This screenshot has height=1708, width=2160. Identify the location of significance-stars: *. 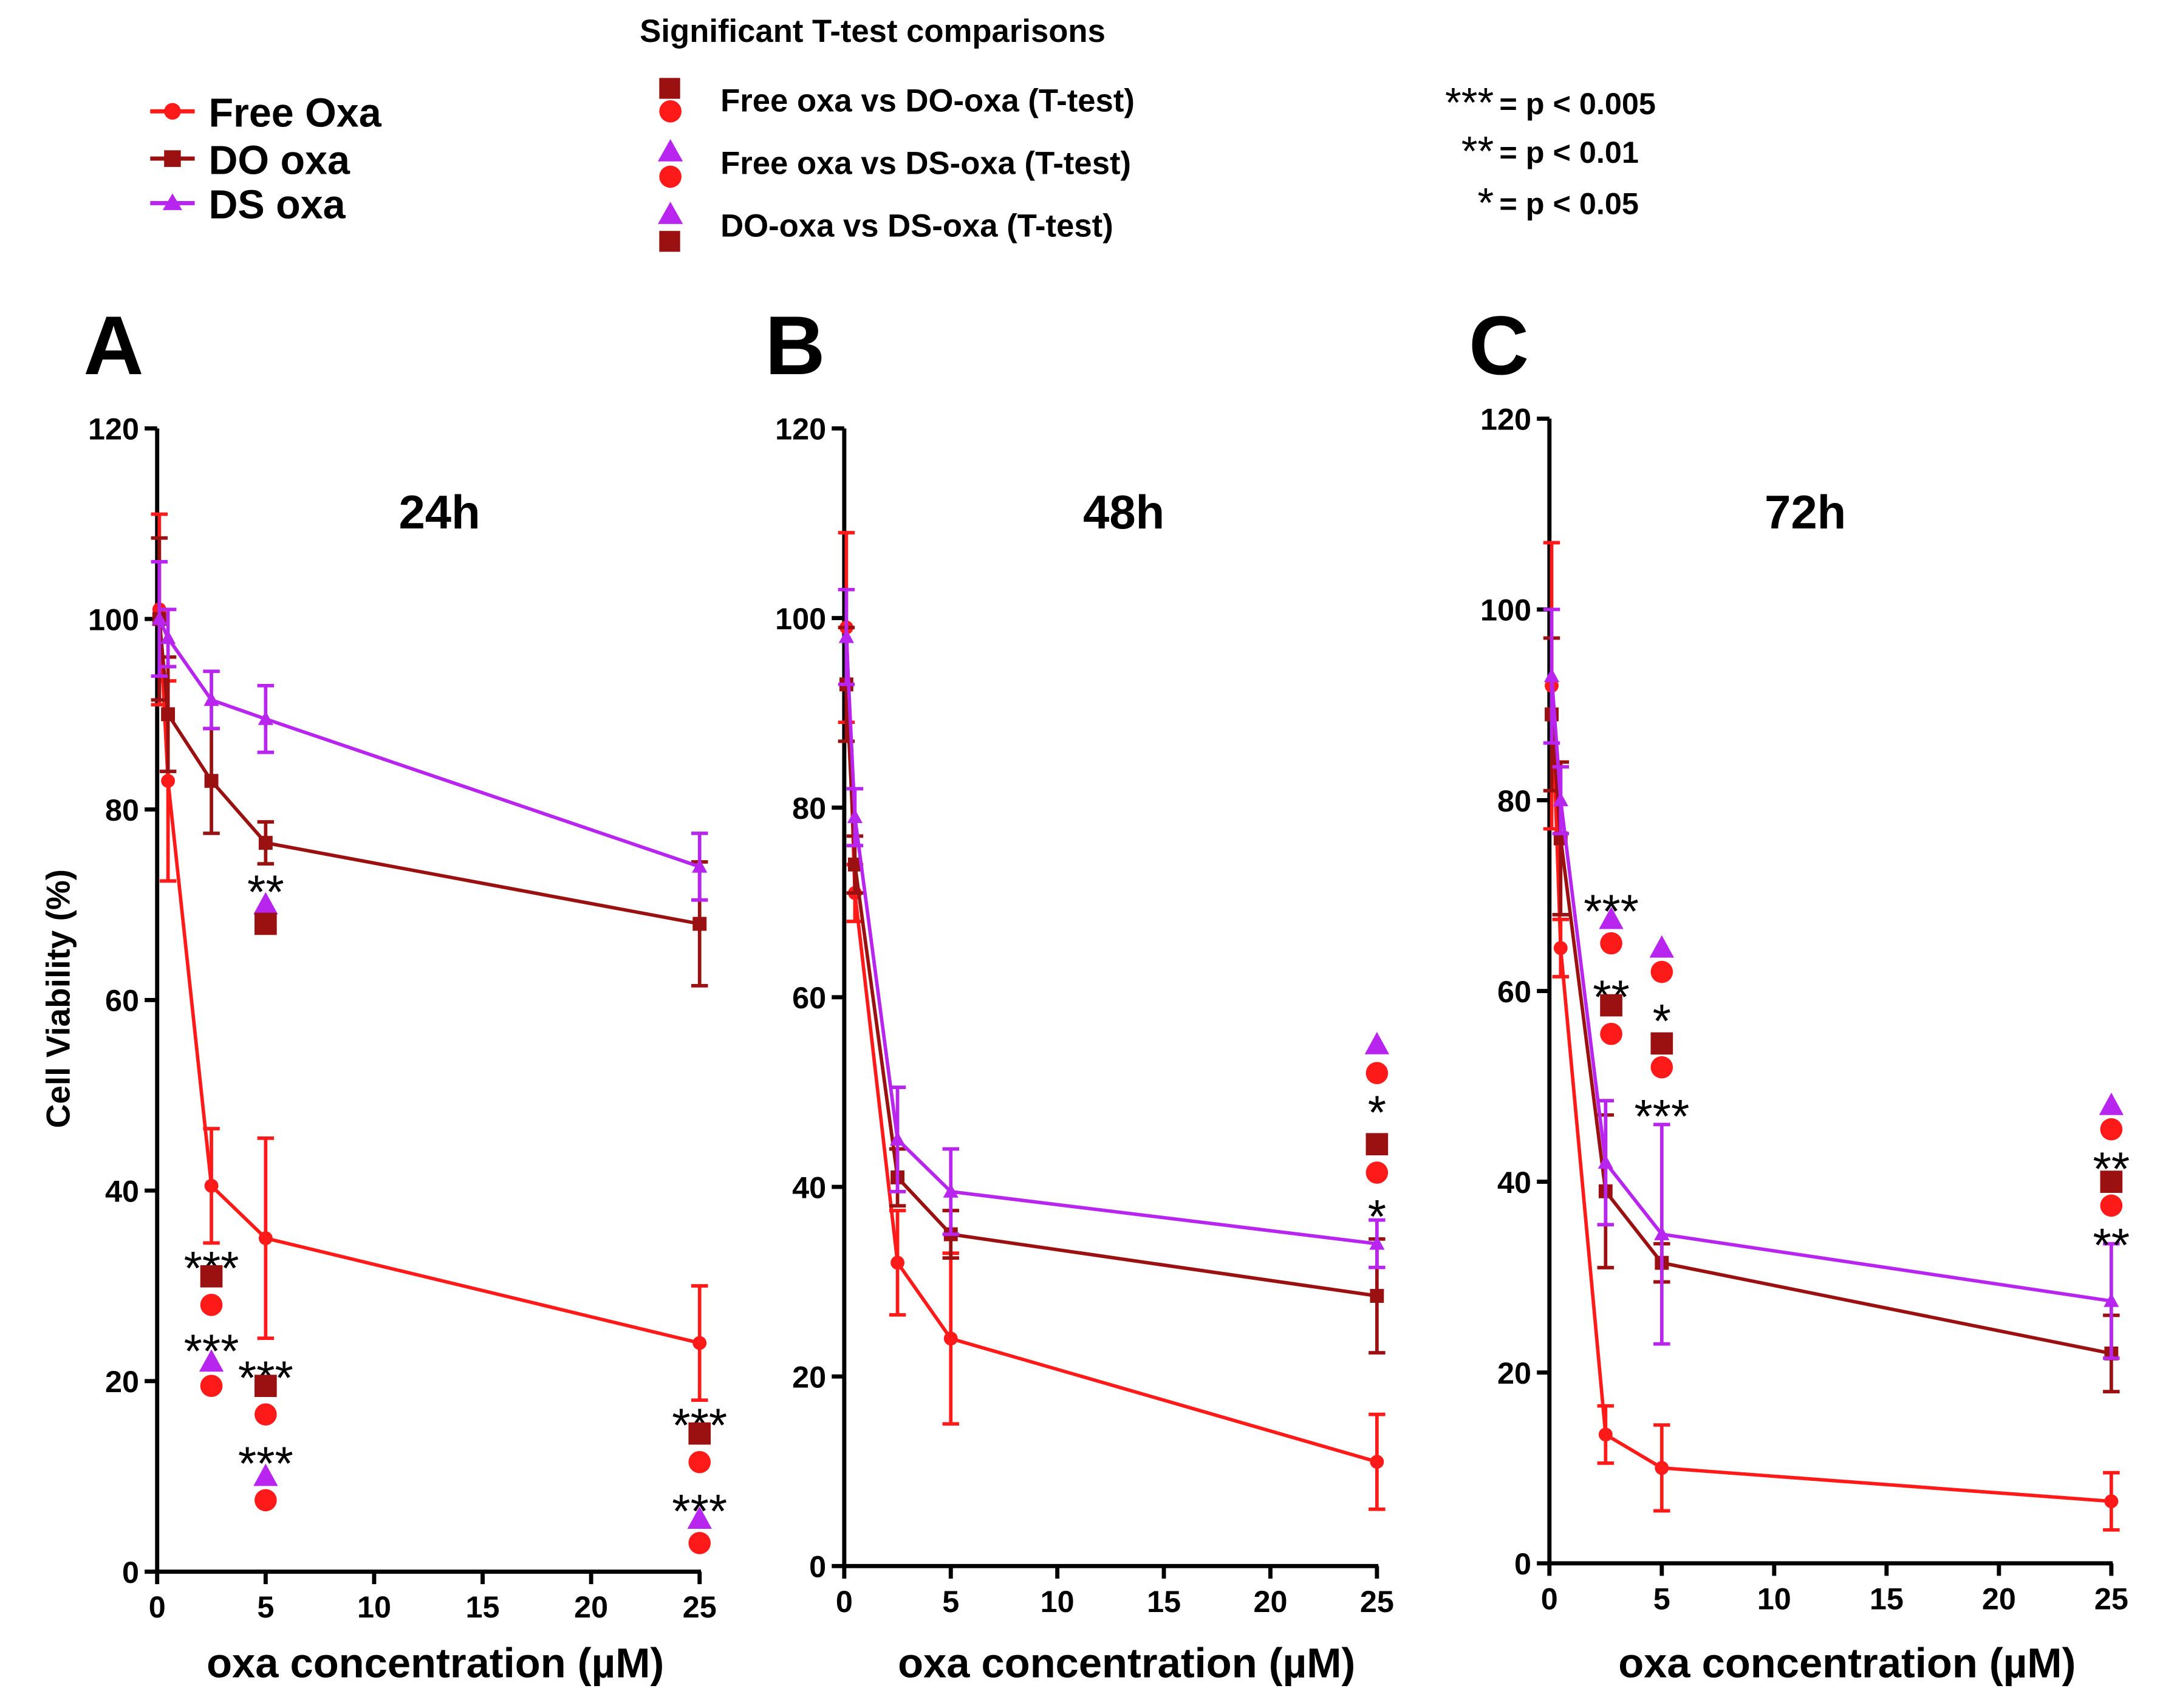
(1377, 1217).